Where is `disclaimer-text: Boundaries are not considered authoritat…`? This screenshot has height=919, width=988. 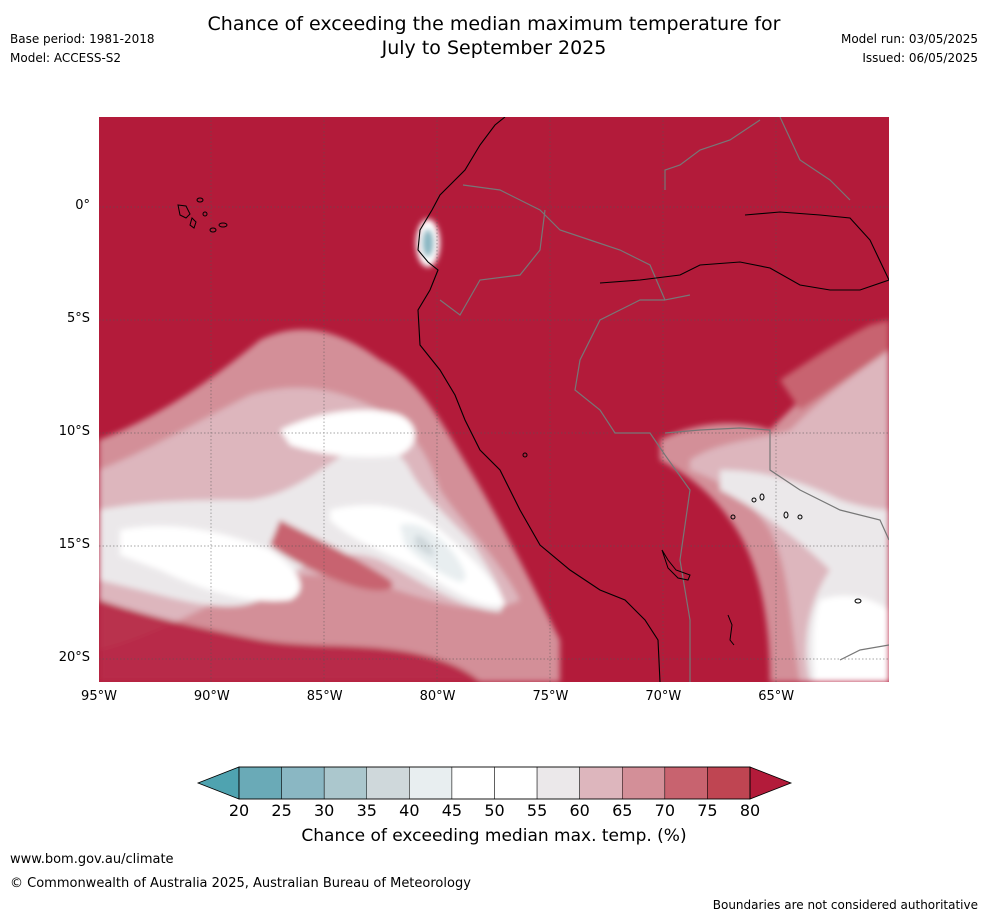
disclaimer-text: Boundaries are not considered authoritat… is located at coordinates (845, 905).